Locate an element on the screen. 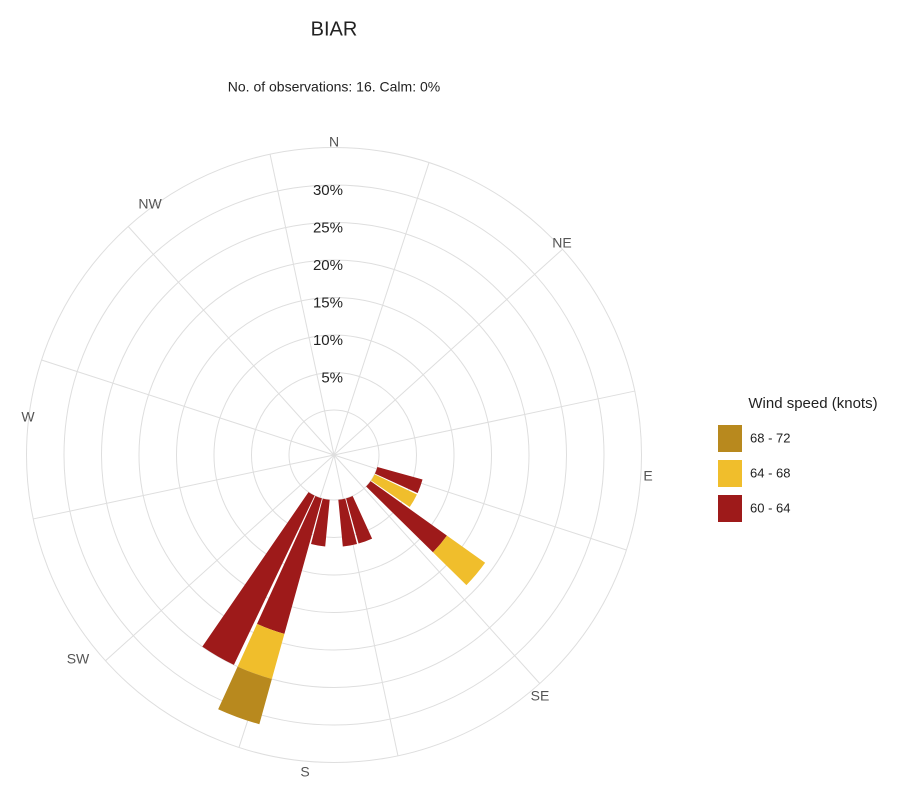  direction-label: NW is located at coordinates (150, 204).